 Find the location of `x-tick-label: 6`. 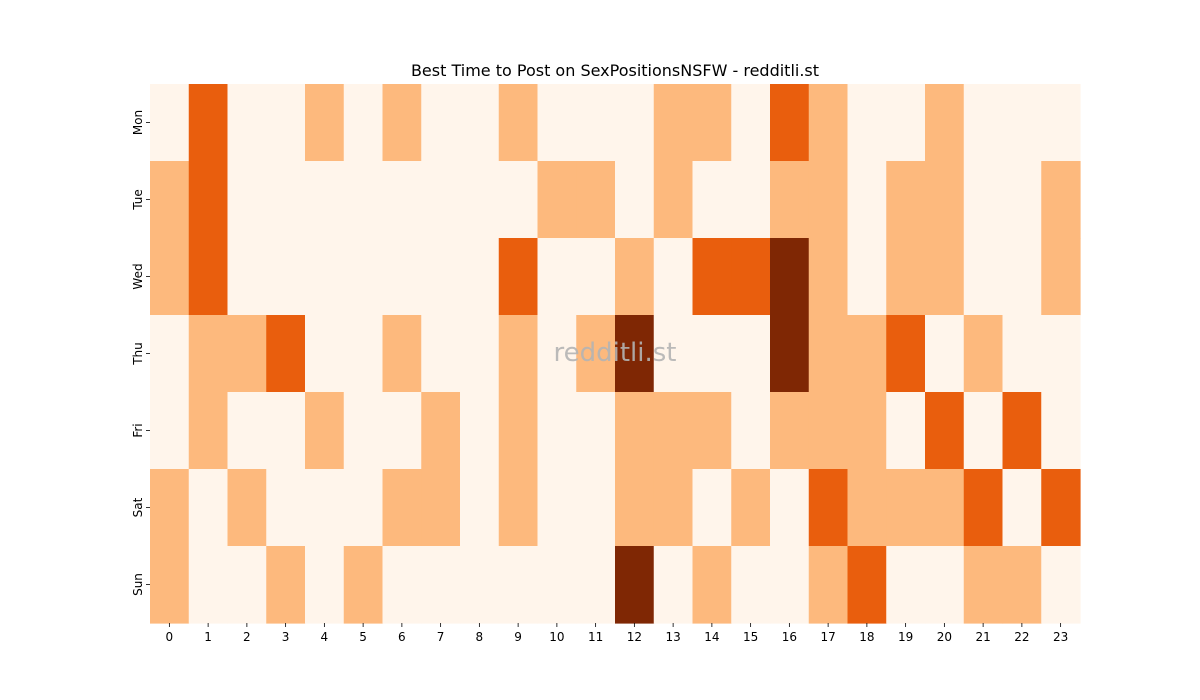

x-tick-label: 6 is located at coordinates (402, 637).